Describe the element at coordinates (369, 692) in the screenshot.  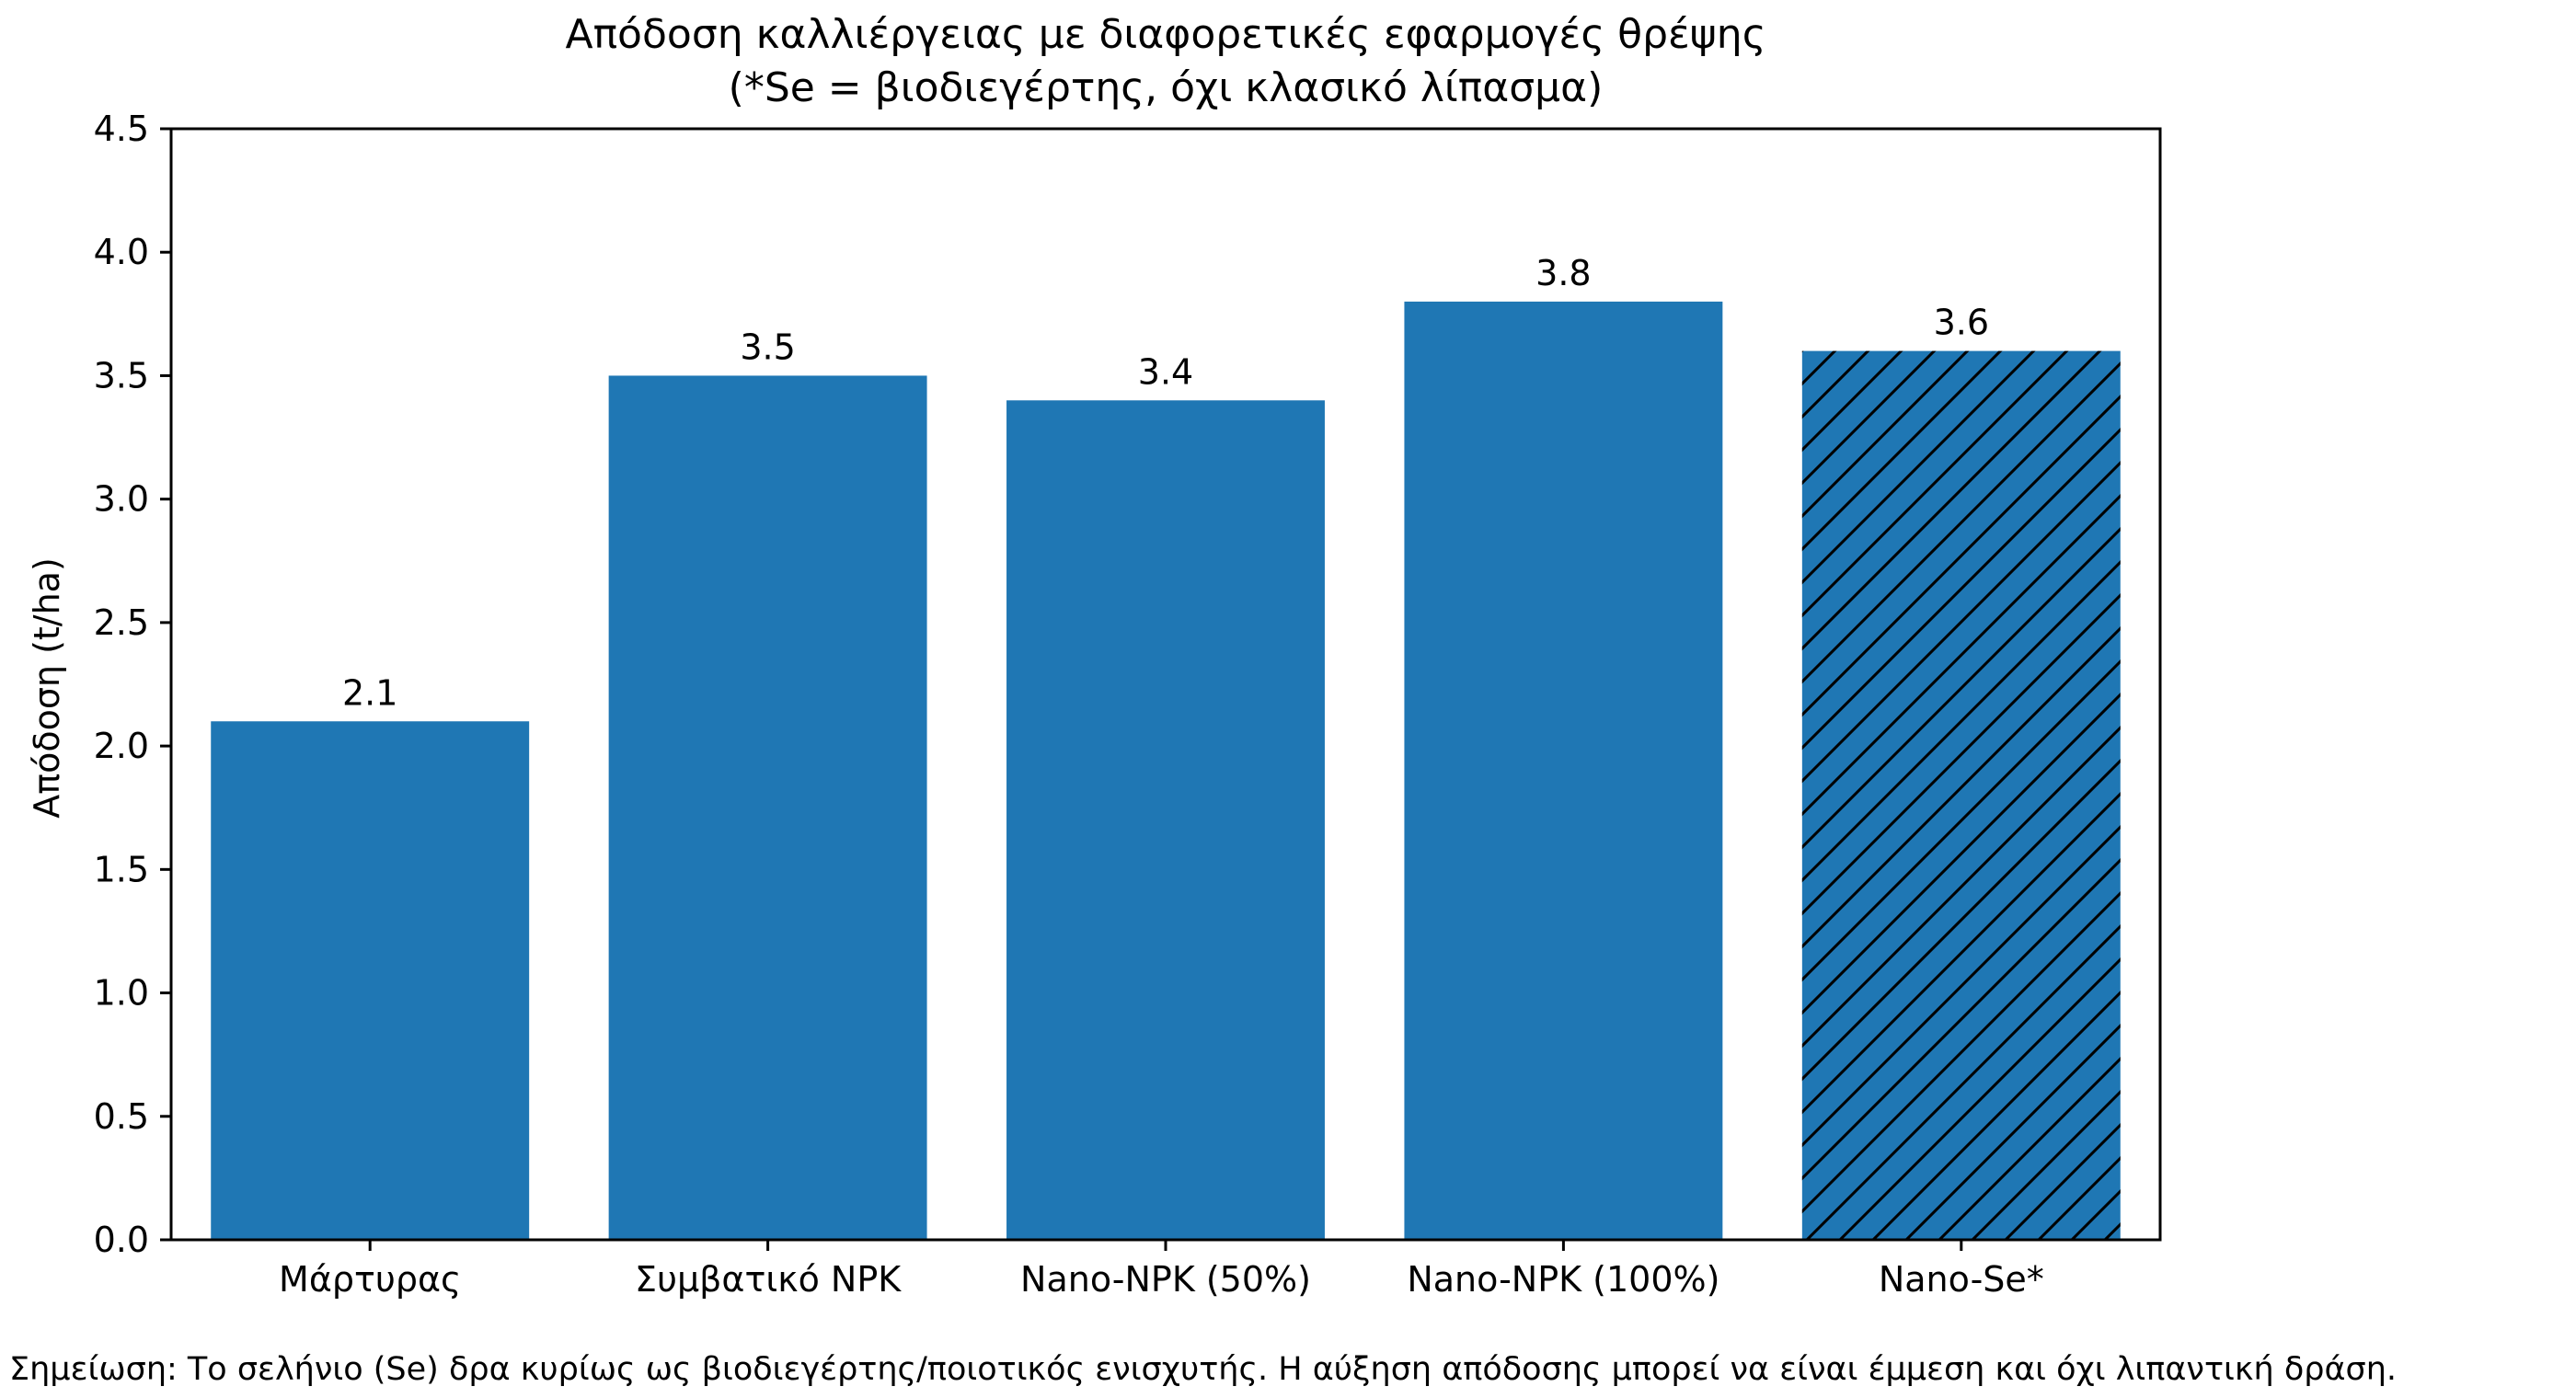
I see `bar-value-label: 2.1` at that location.